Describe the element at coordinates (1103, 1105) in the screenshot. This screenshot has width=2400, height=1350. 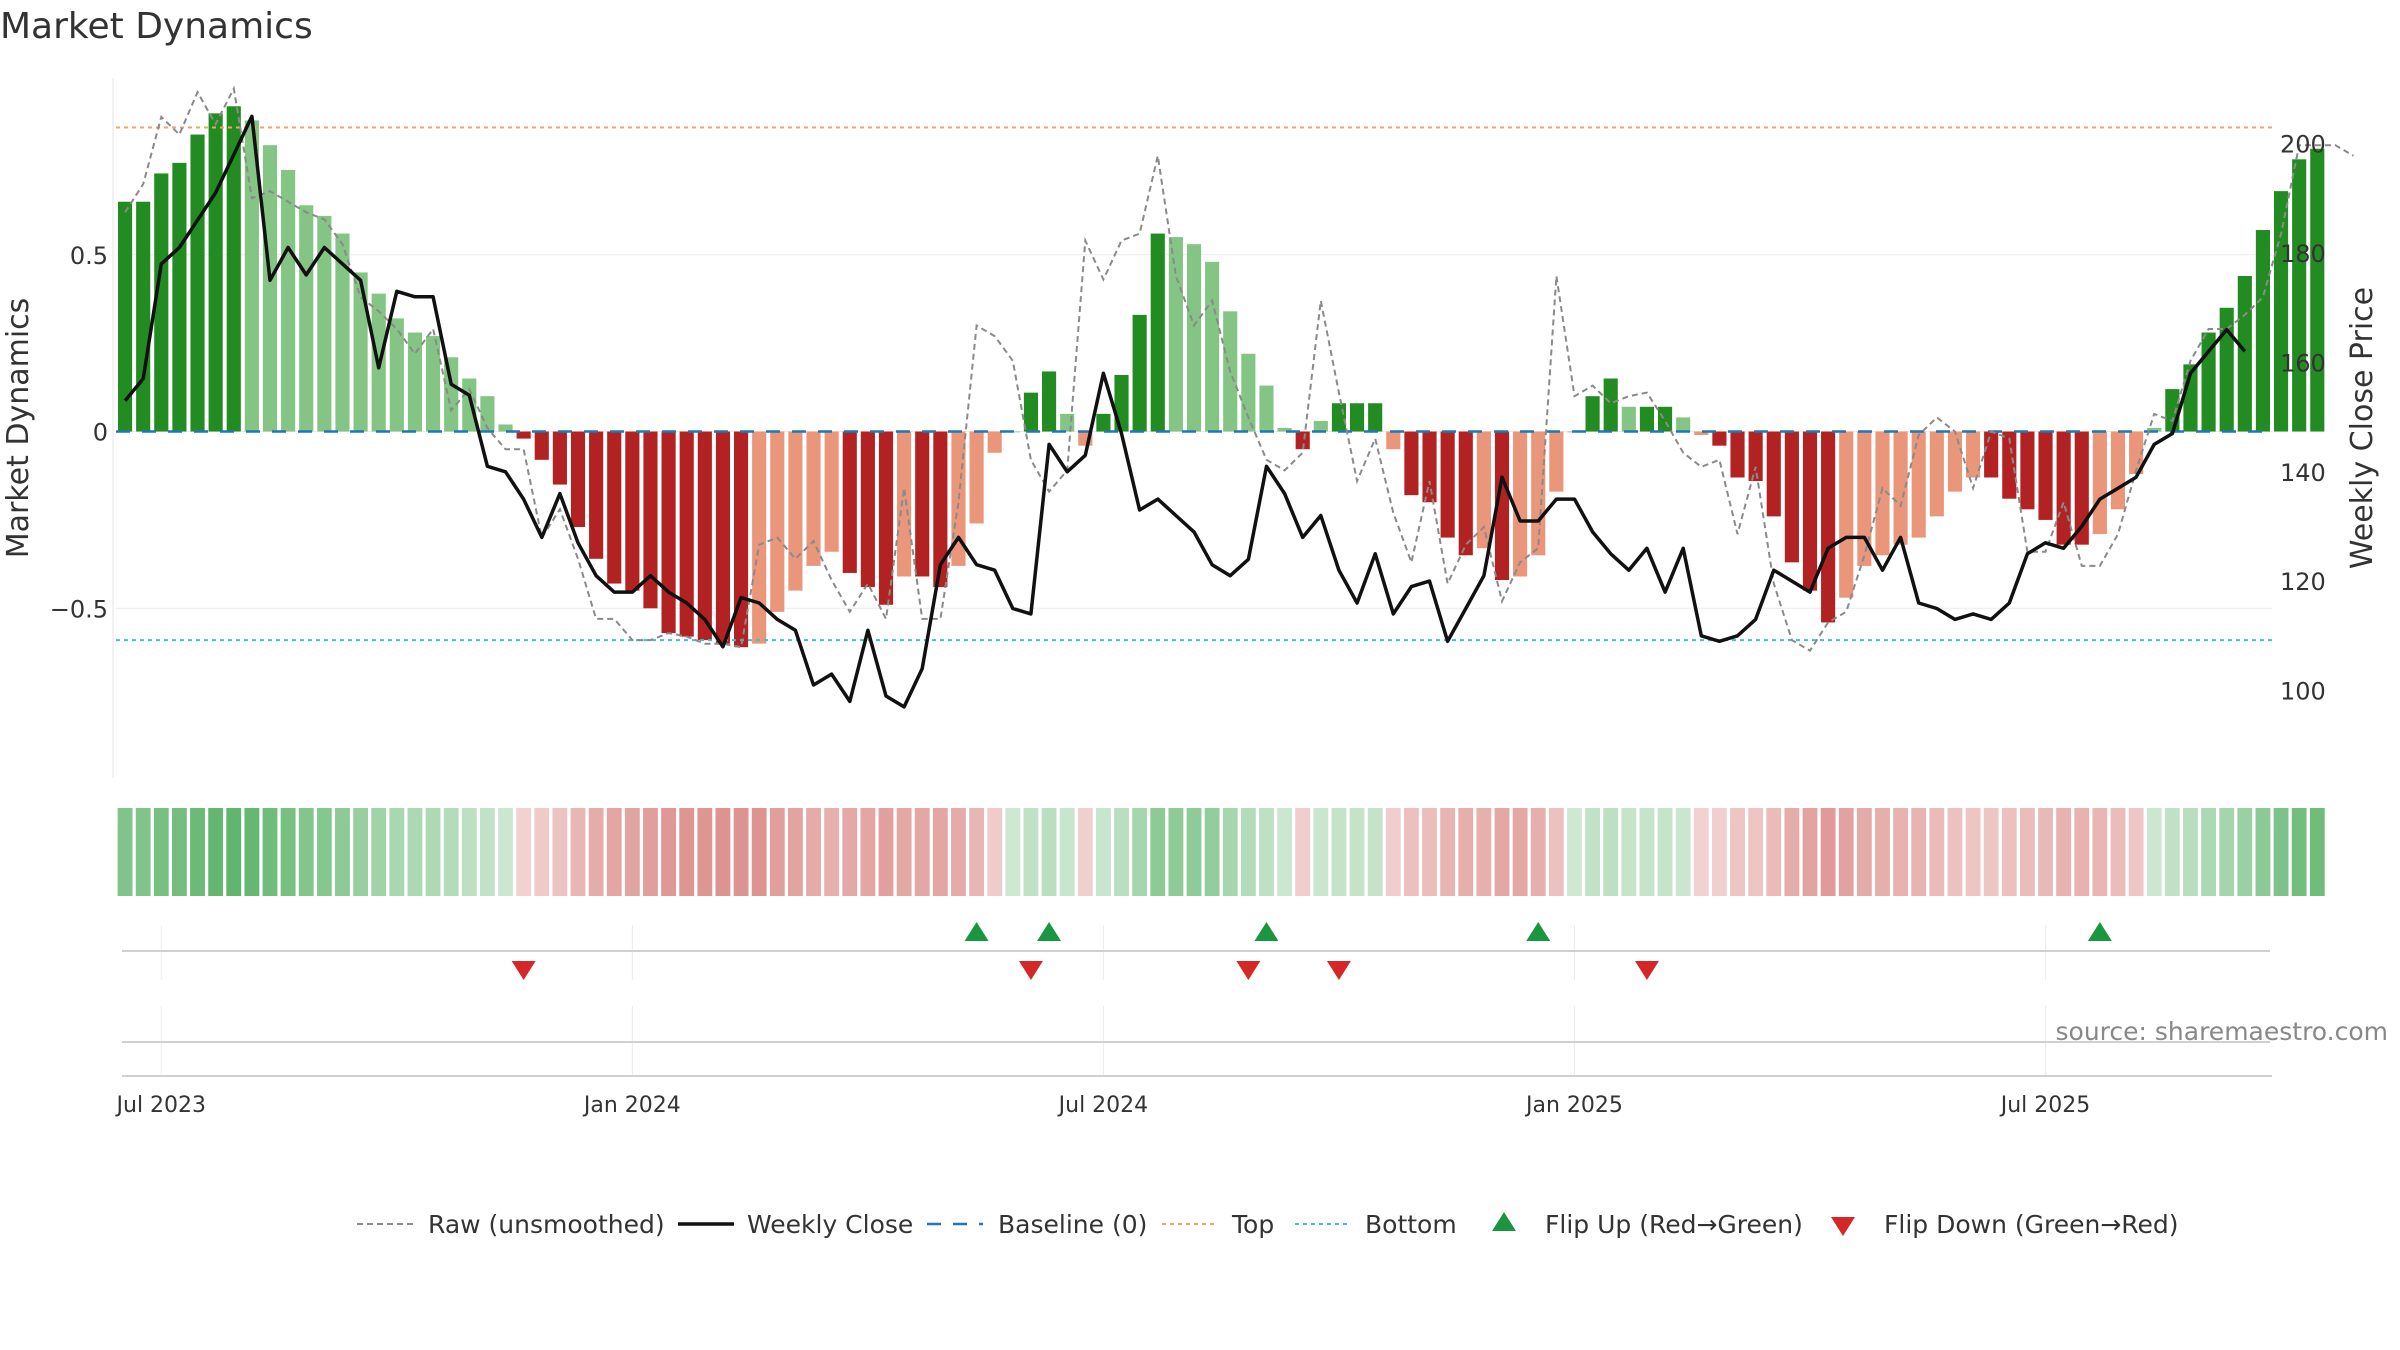
I see `x-axis-ticks: Jul 2023 Jan 2024 Jul 2024 Jan 2025 Jul 2025` at that location.